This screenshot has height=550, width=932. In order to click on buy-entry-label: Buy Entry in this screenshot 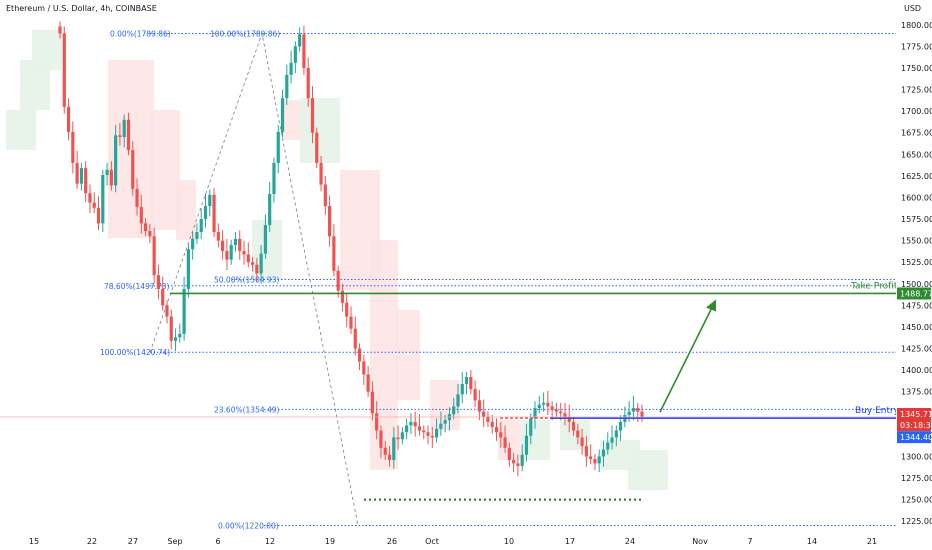, I will do `click(877, 411)`.